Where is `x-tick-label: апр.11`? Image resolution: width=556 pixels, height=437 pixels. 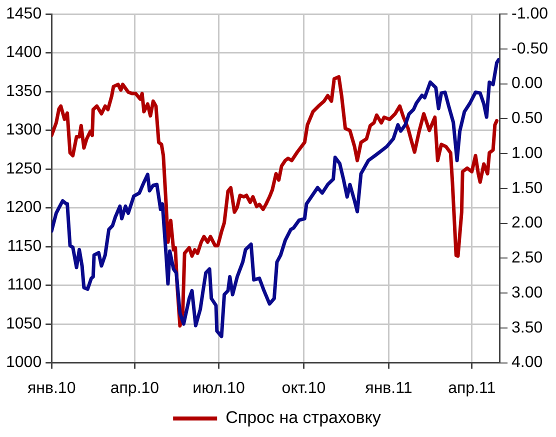 x-tick-label: апр.11 is located at coordinates (472, 388).